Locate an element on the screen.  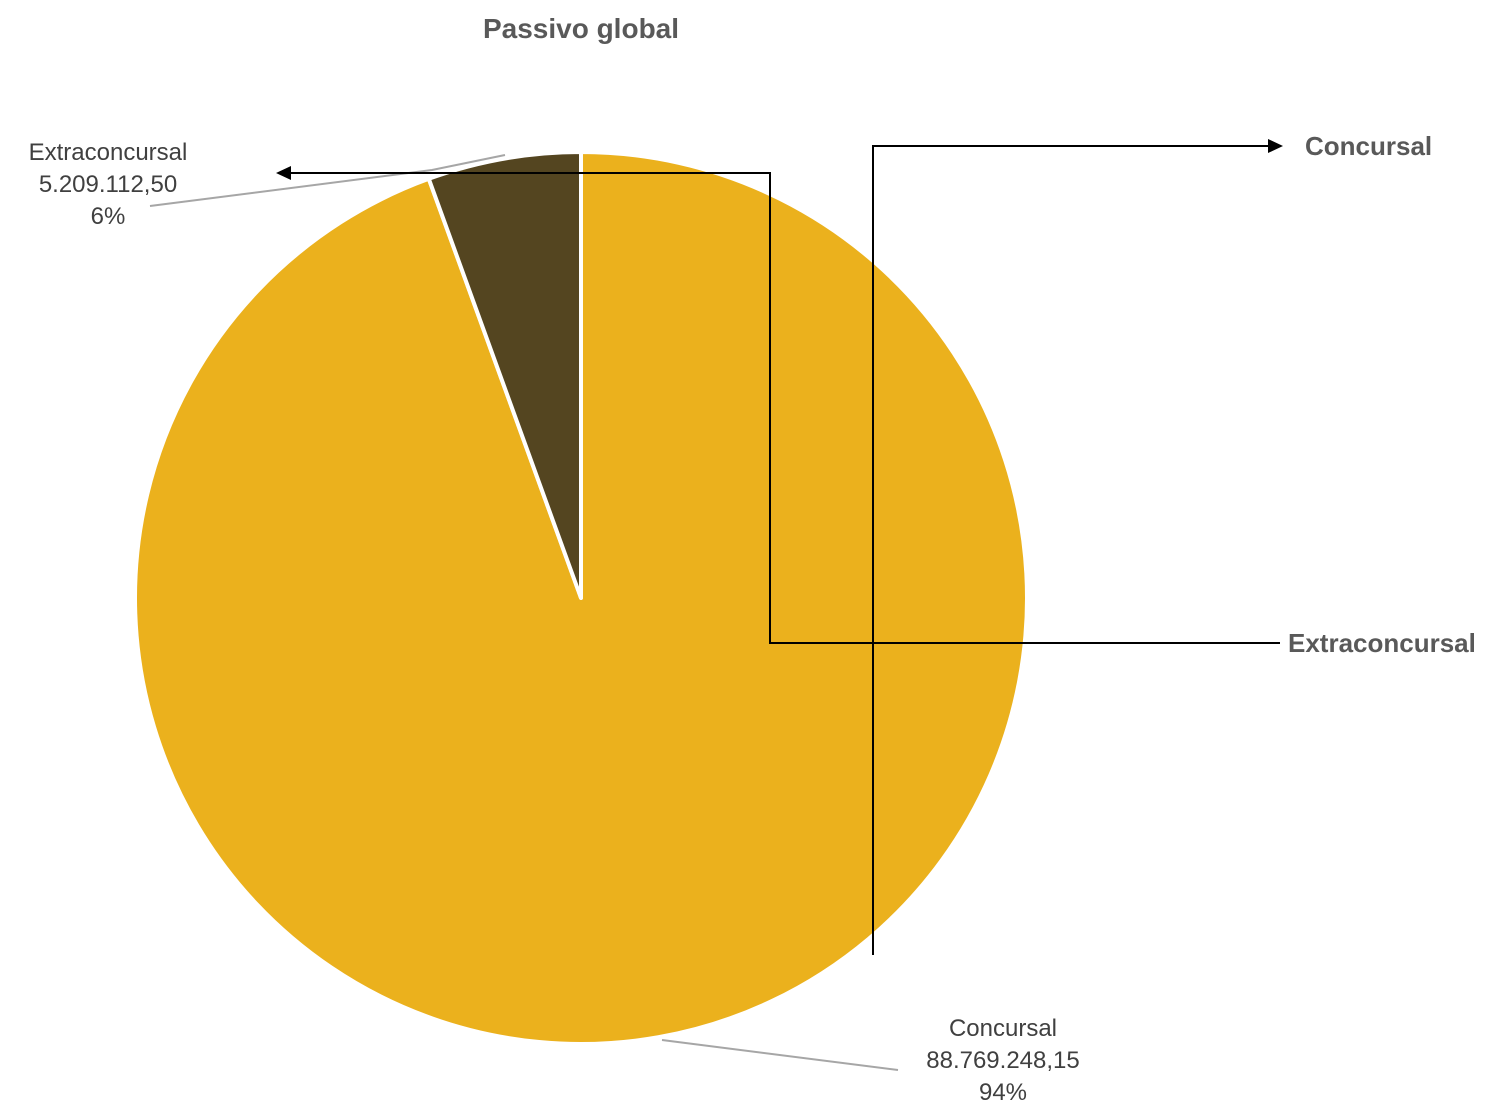
leader-line-extraconcursal is located at coordinates (327, 180).